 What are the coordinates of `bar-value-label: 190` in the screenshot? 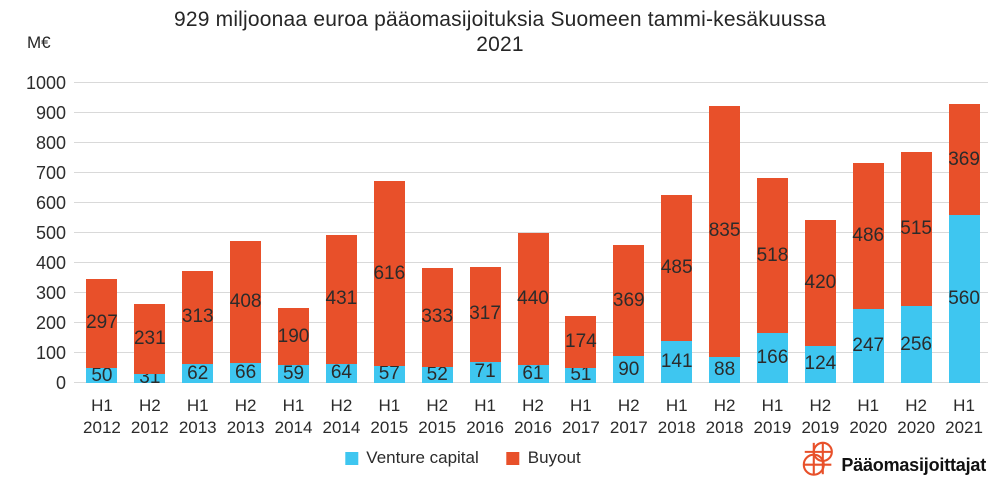 It's located at (293, 336).